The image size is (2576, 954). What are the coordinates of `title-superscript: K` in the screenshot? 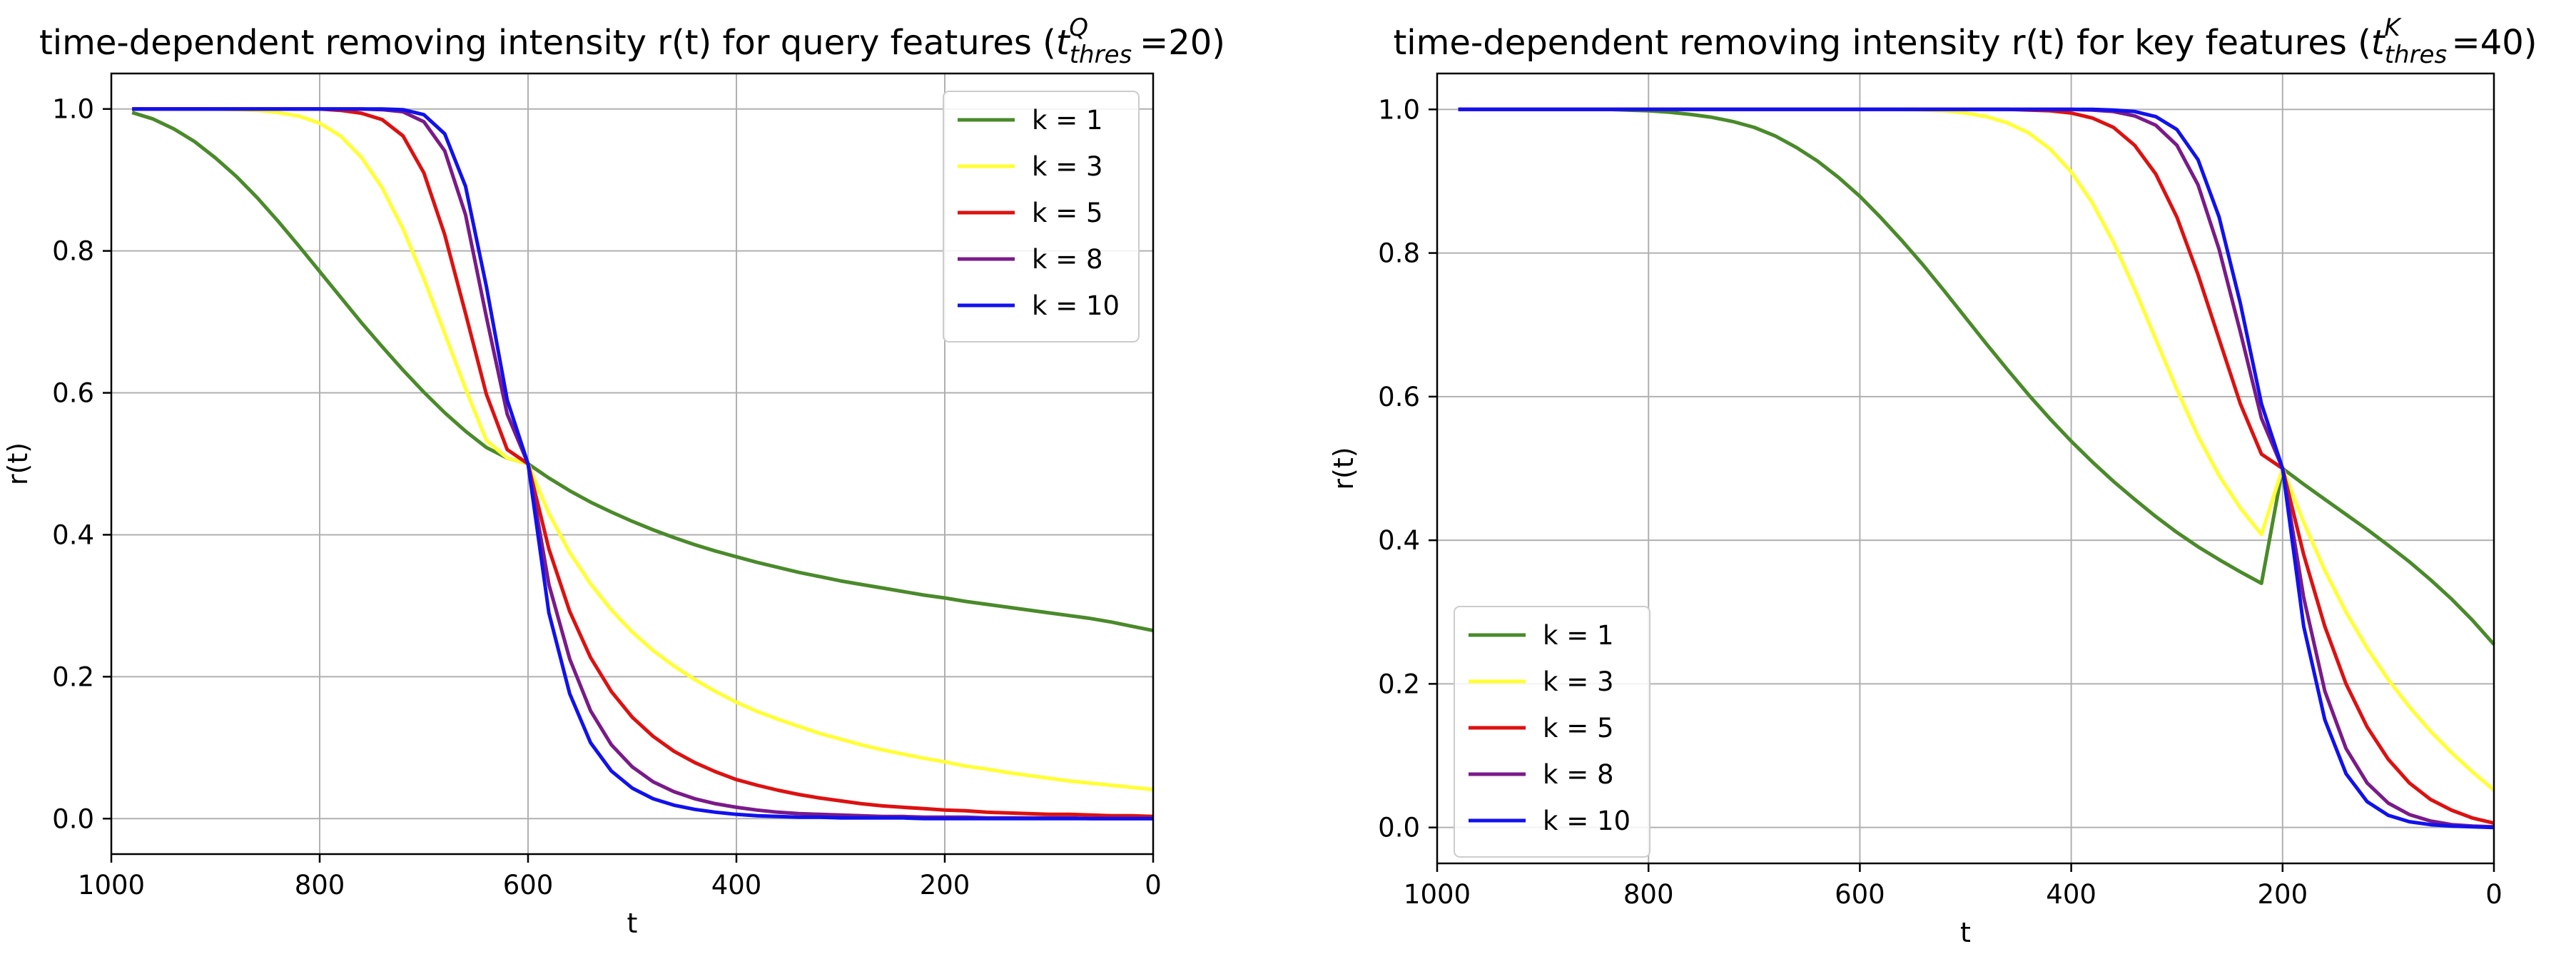 It's located at (2393, 28).